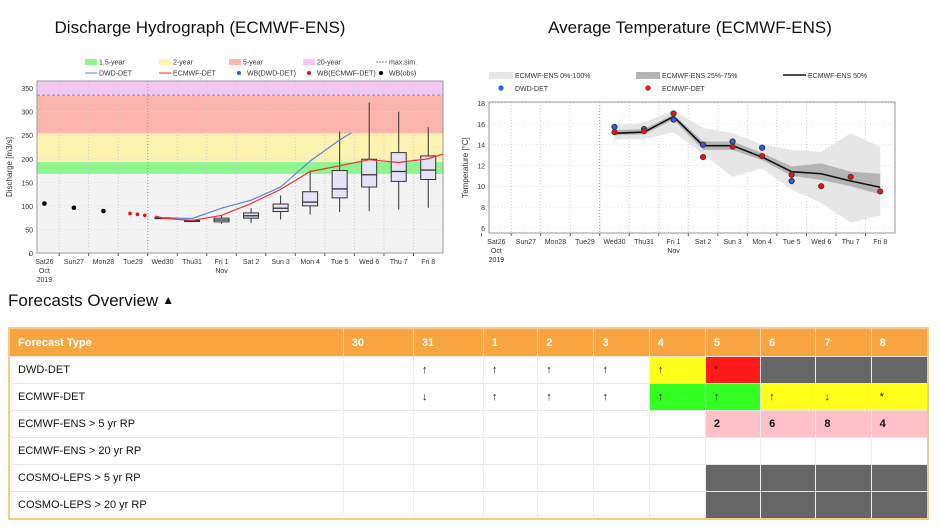 The image size is (939, 527). I want to click on y-tick-label: 6, so click(483, 229).